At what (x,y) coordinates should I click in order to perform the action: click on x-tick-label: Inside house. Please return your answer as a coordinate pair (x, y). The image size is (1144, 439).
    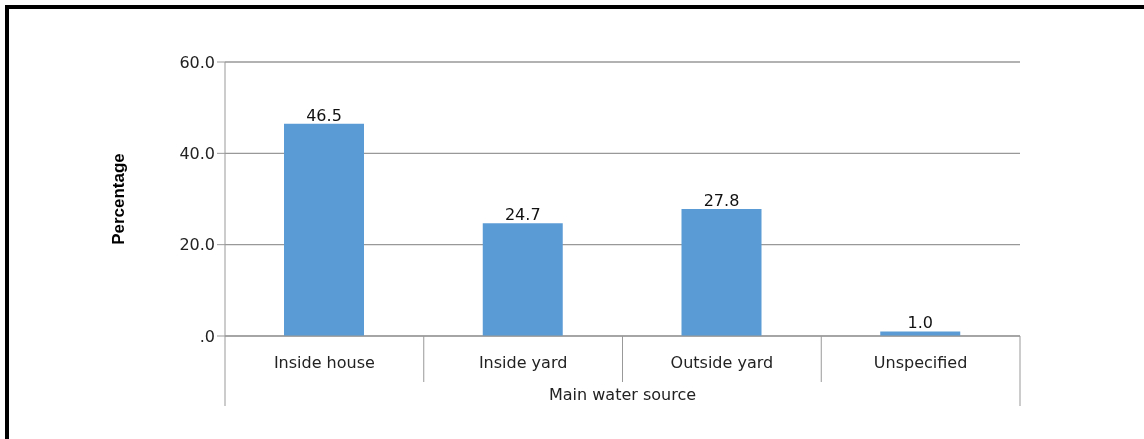
    Looking at the image, I should click on (324, 362).